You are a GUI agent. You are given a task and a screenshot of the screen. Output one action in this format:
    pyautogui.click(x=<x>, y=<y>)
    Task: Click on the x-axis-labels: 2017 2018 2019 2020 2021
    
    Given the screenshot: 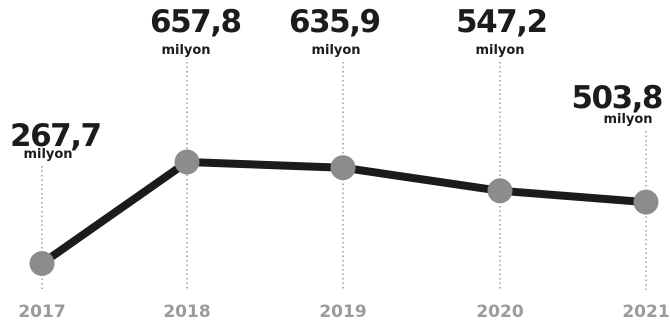 What is the action you would take?
    pyautogui.click(x=343, y=312)
    